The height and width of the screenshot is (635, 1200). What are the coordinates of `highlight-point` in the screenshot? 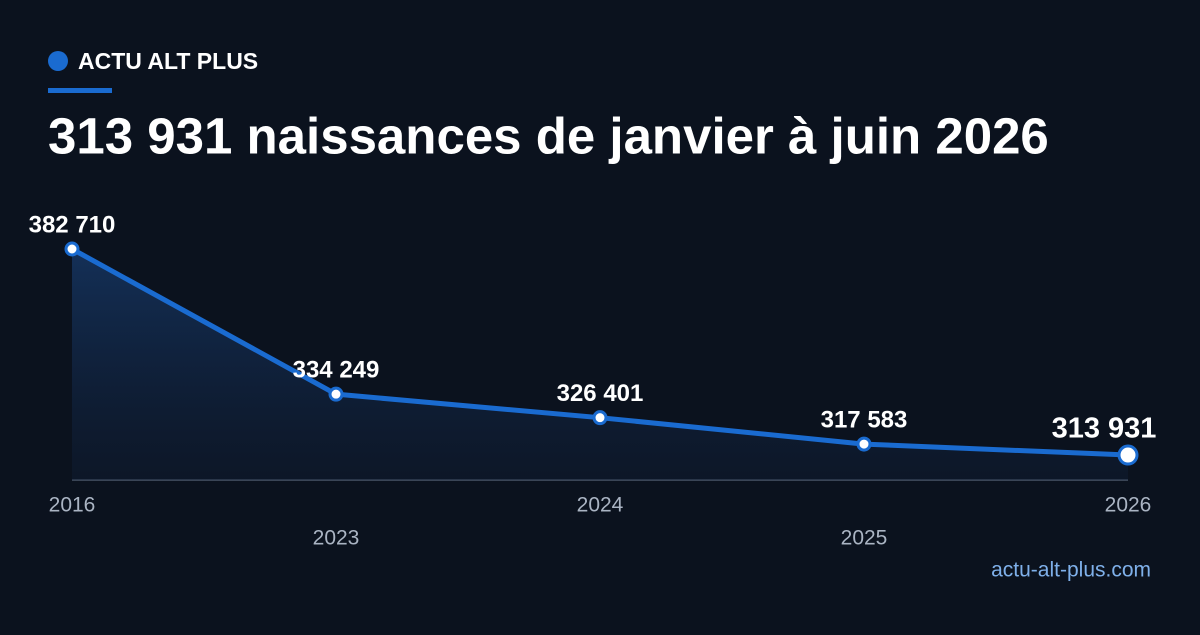 It's located at (1128, 455).